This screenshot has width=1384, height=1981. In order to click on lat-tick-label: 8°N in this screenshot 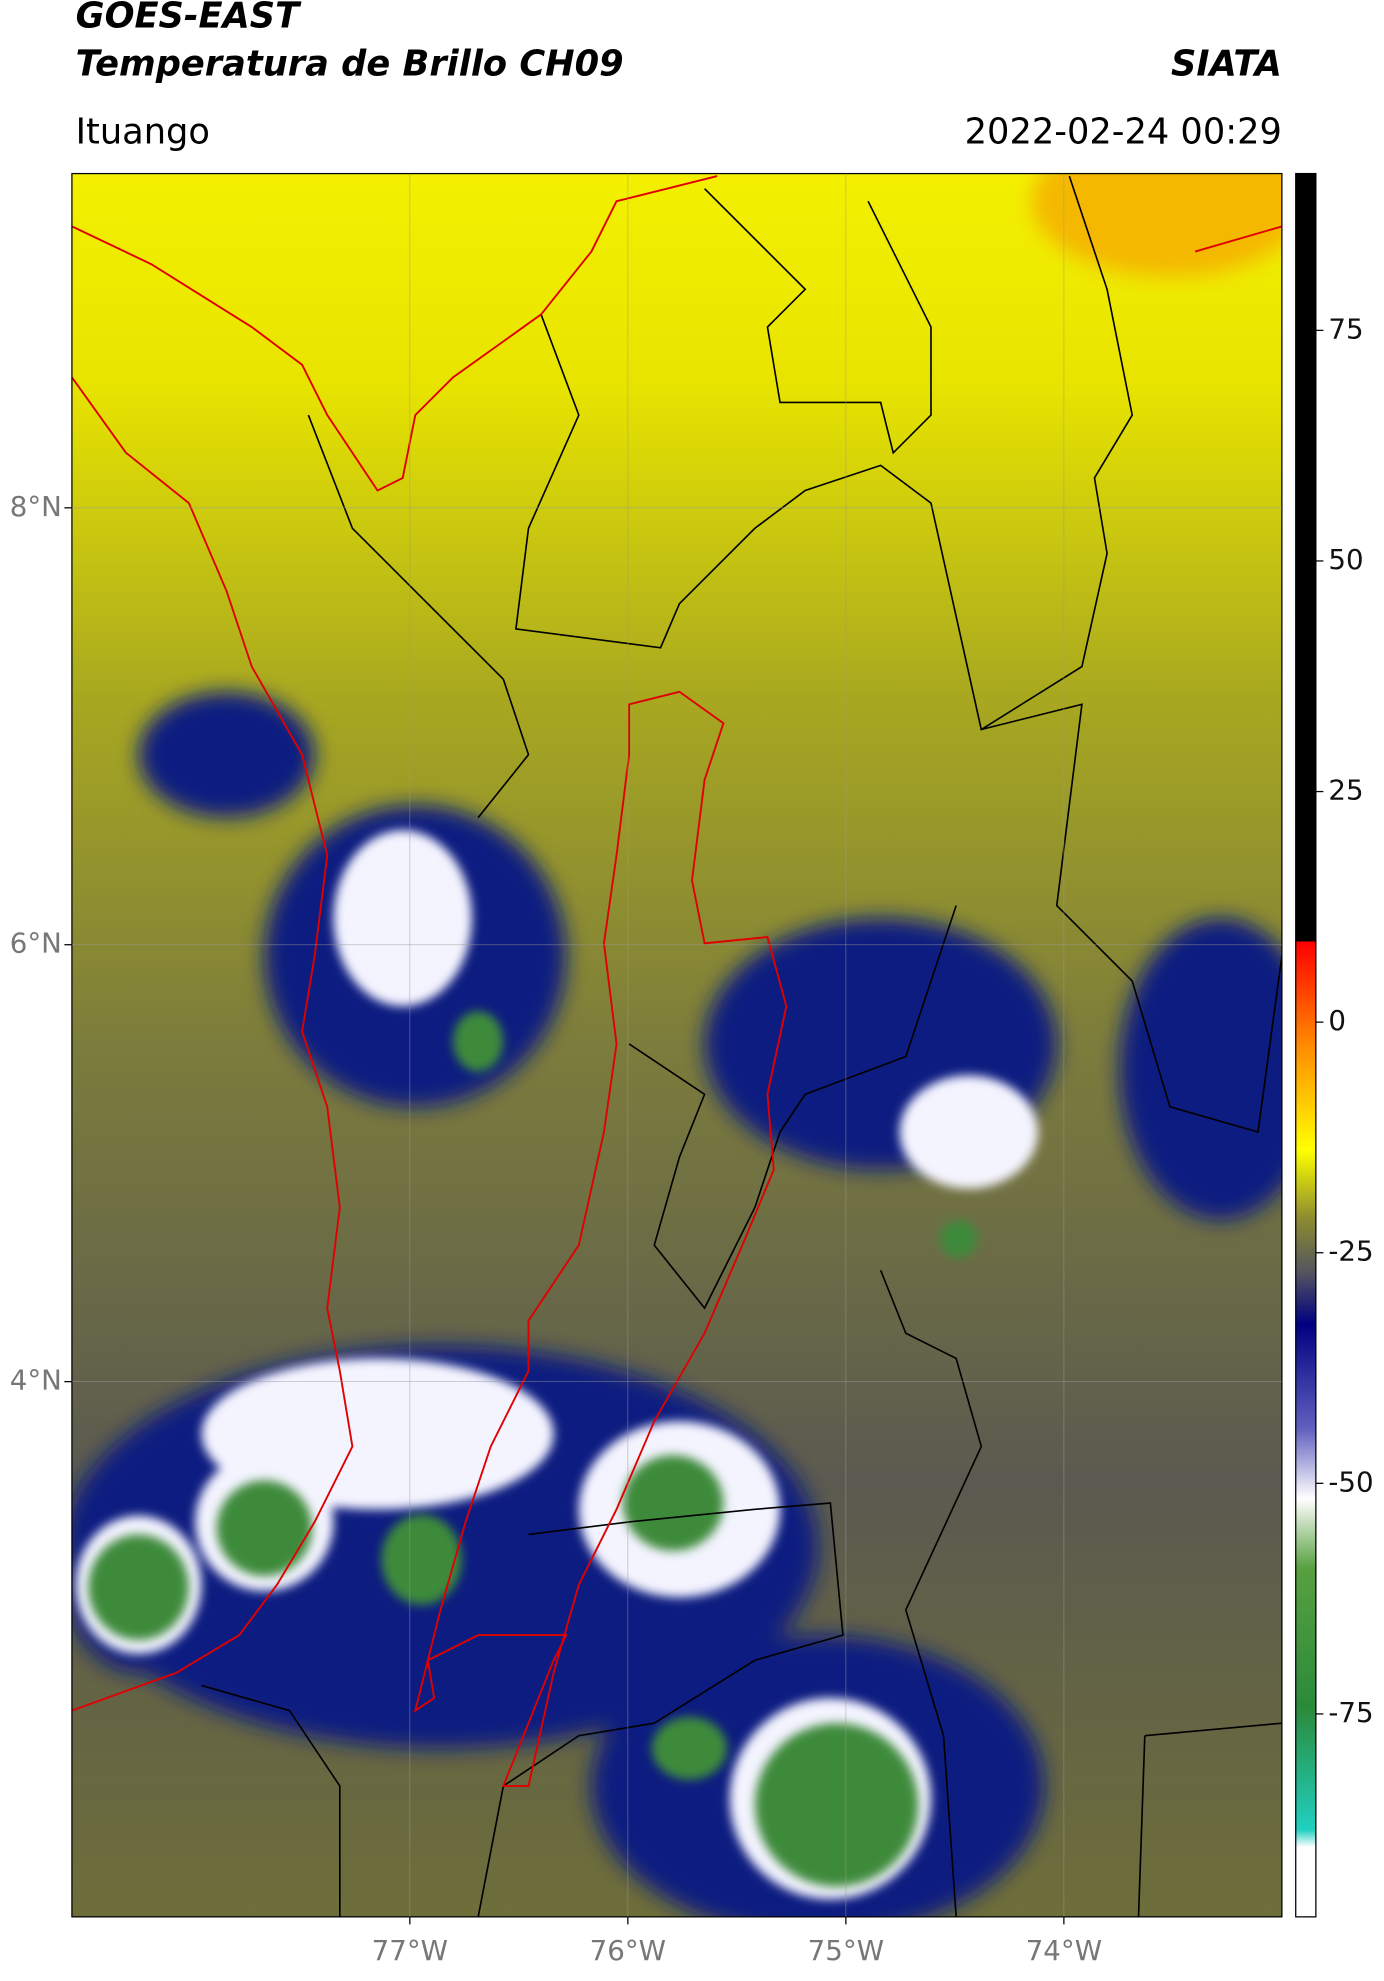, I will do `click(36, 506)`.